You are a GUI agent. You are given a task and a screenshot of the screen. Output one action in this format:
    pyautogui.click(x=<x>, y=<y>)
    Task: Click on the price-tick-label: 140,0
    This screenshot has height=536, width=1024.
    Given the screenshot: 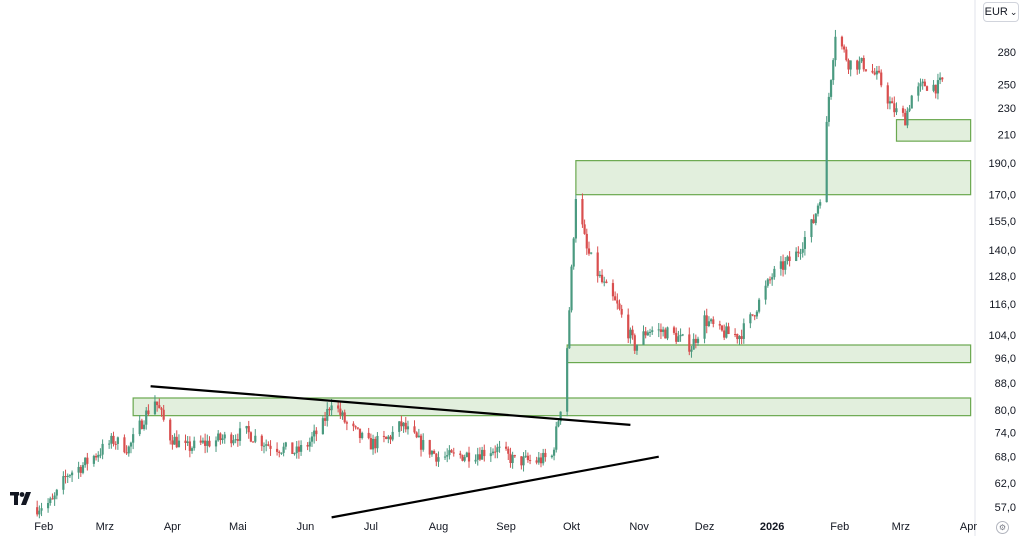 What is the action you would take?
    pyautogui.click(x=1002, y=251)
    